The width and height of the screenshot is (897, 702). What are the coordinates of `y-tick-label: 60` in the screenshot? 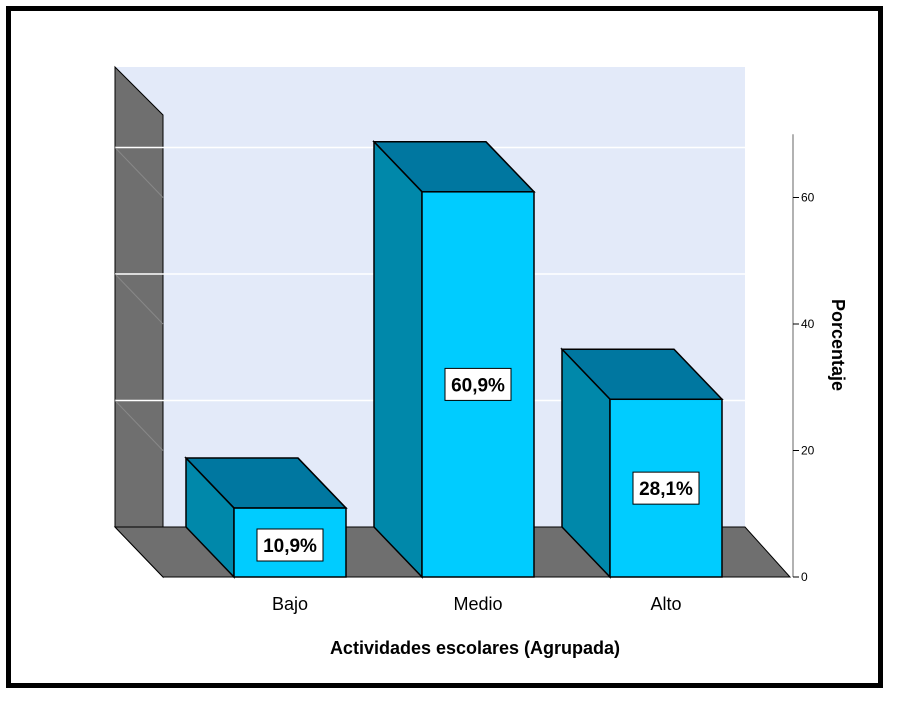 It's located at (808, 198).